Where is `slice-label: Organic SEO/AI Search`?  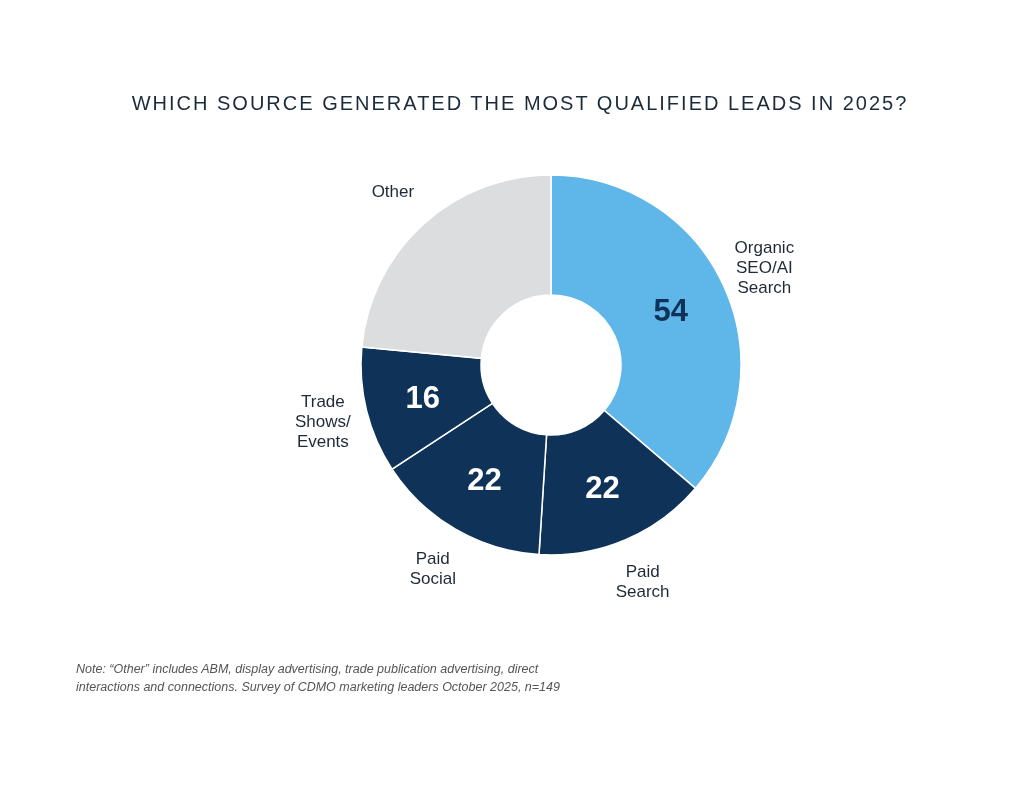
slice-label: Organic SEO/AI Search is located at coordinates (764, 267).